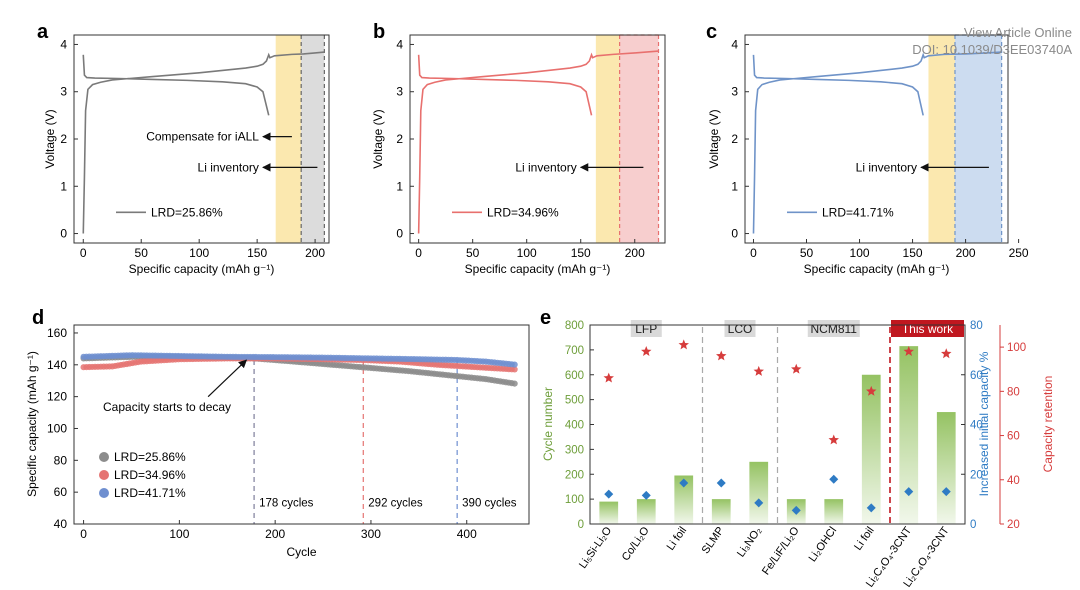 This screenshot has width=1080, height=590. What do you see at coordinates (711, 32) in the screenshot?
I see `panel-letter: c` at bounding box center [711, 32].